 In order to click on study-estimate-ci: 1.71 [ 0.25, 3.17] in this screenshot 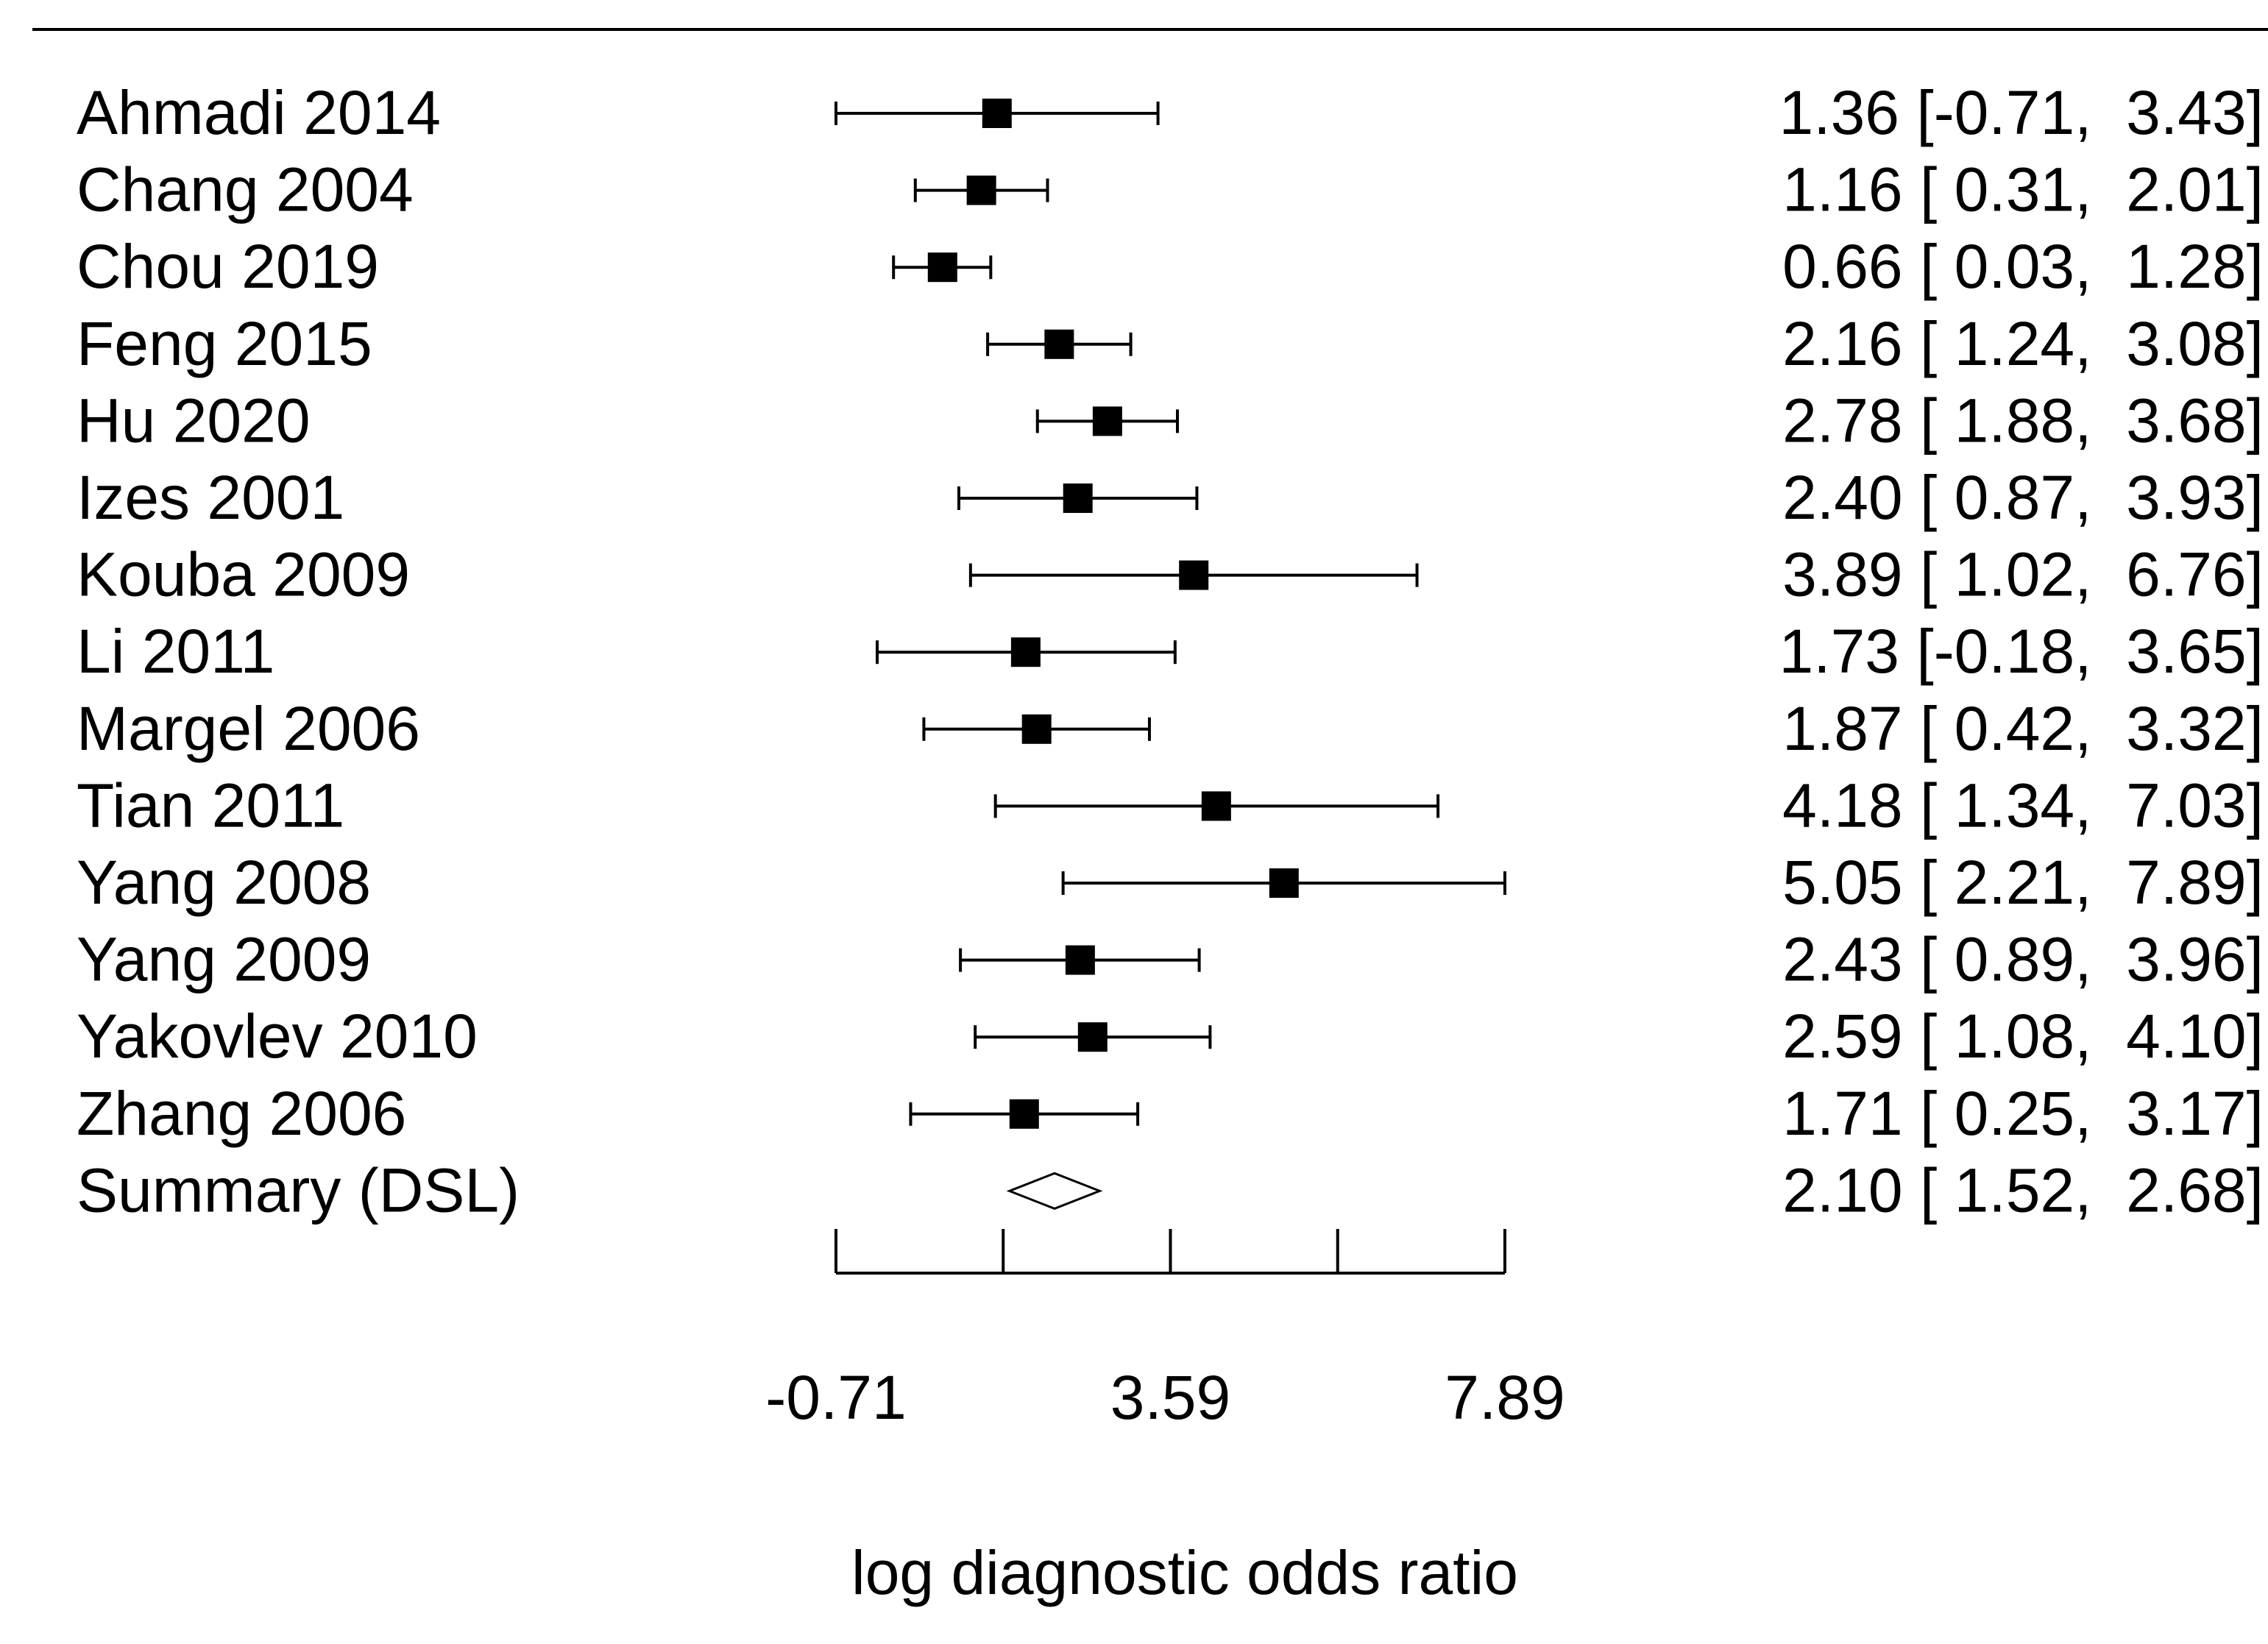, I will do `click(2023, 1113)`.